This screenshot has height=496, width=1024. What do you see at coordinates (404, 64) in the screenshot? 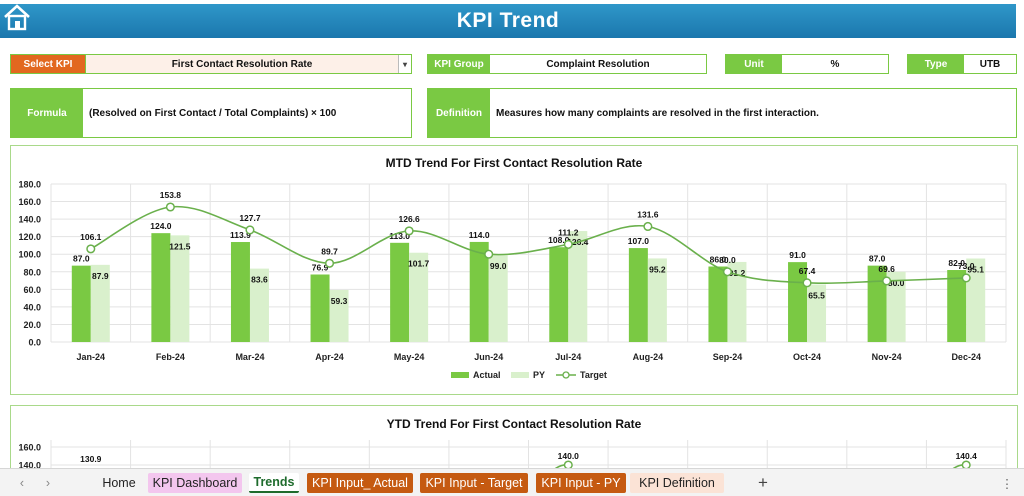
I see `chevron-down-icon: ▾` at bounding box center [404, 64].